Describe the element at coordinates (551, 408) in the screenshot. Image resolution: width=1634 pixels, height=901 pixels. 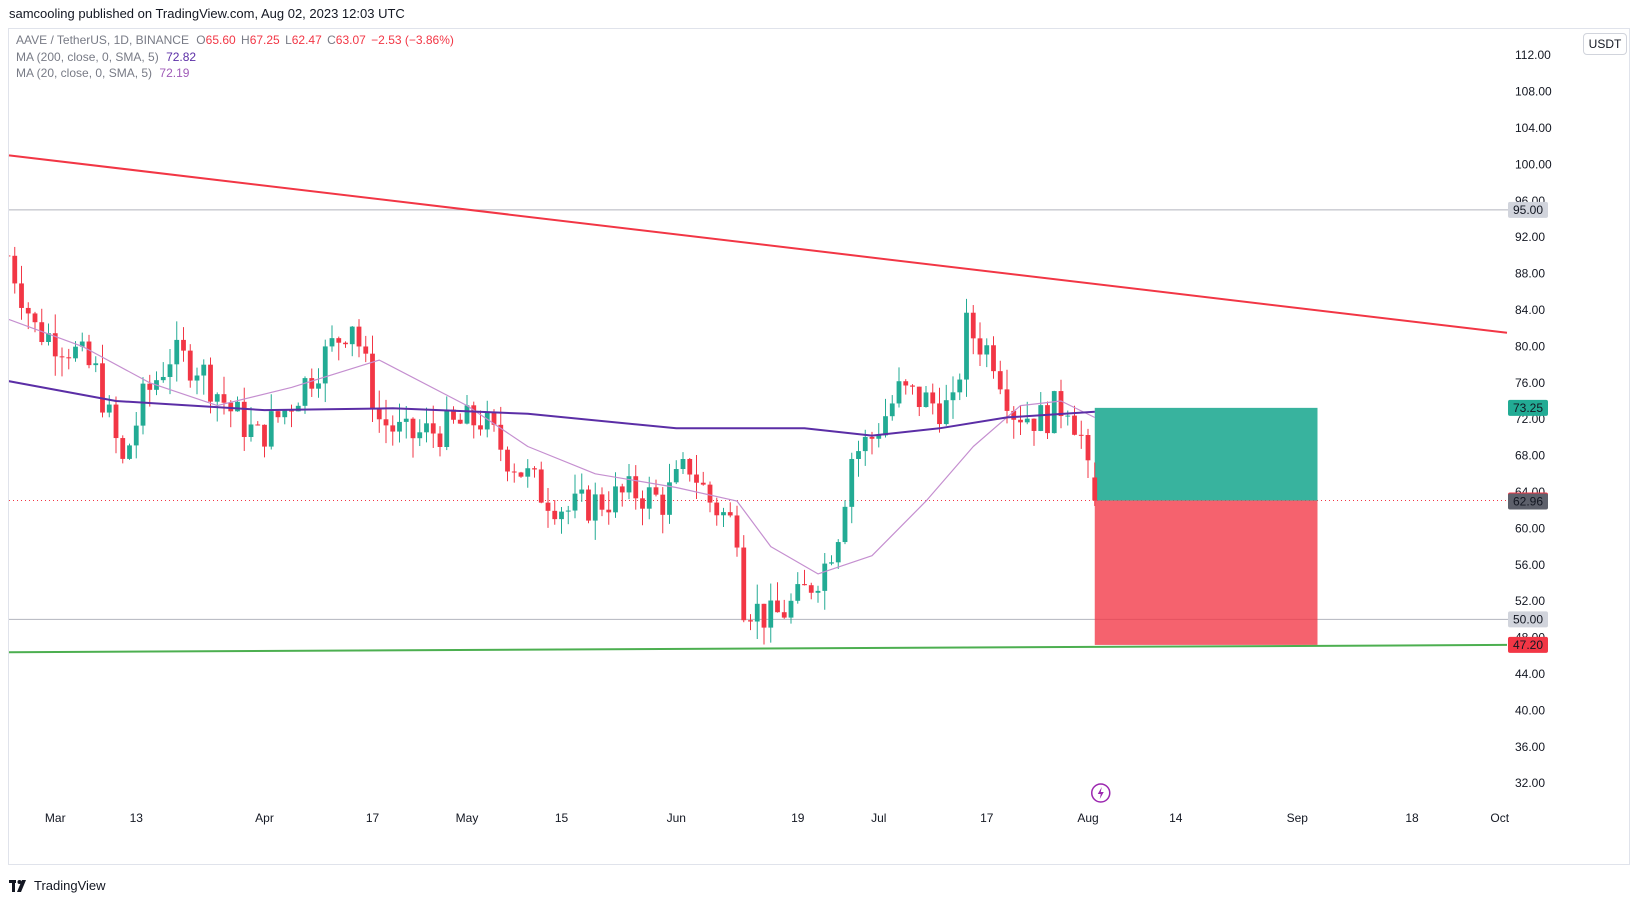
I see `ma200-line` at that location.